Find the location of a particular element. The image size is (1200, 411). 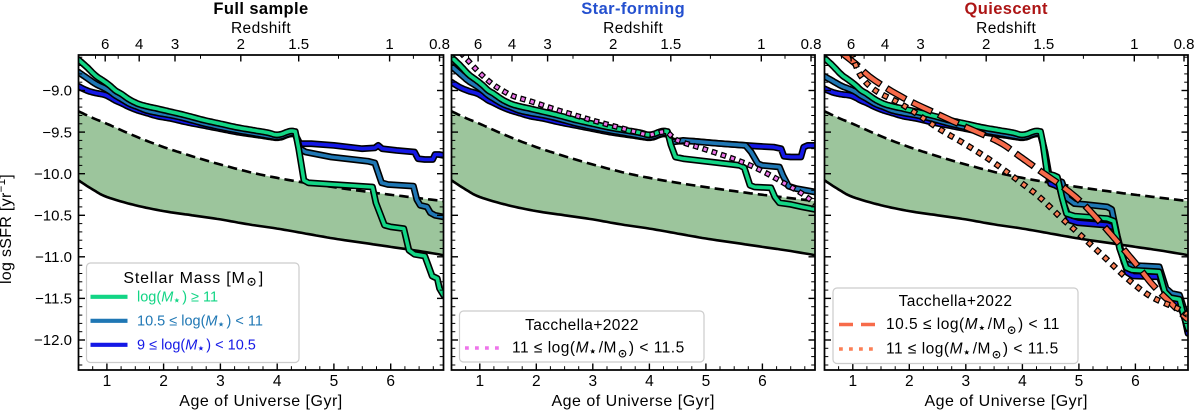

svg-text: ) ≥ 11 is located at coordinates (200, 298).